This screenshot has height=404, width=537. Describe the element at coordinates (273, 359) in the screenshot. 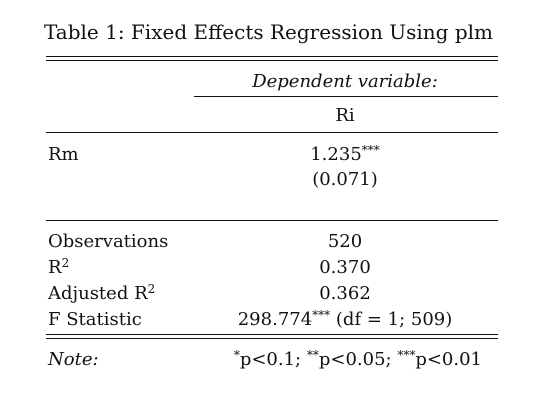

I see `note-p1-text: p<0.1;` at that location.